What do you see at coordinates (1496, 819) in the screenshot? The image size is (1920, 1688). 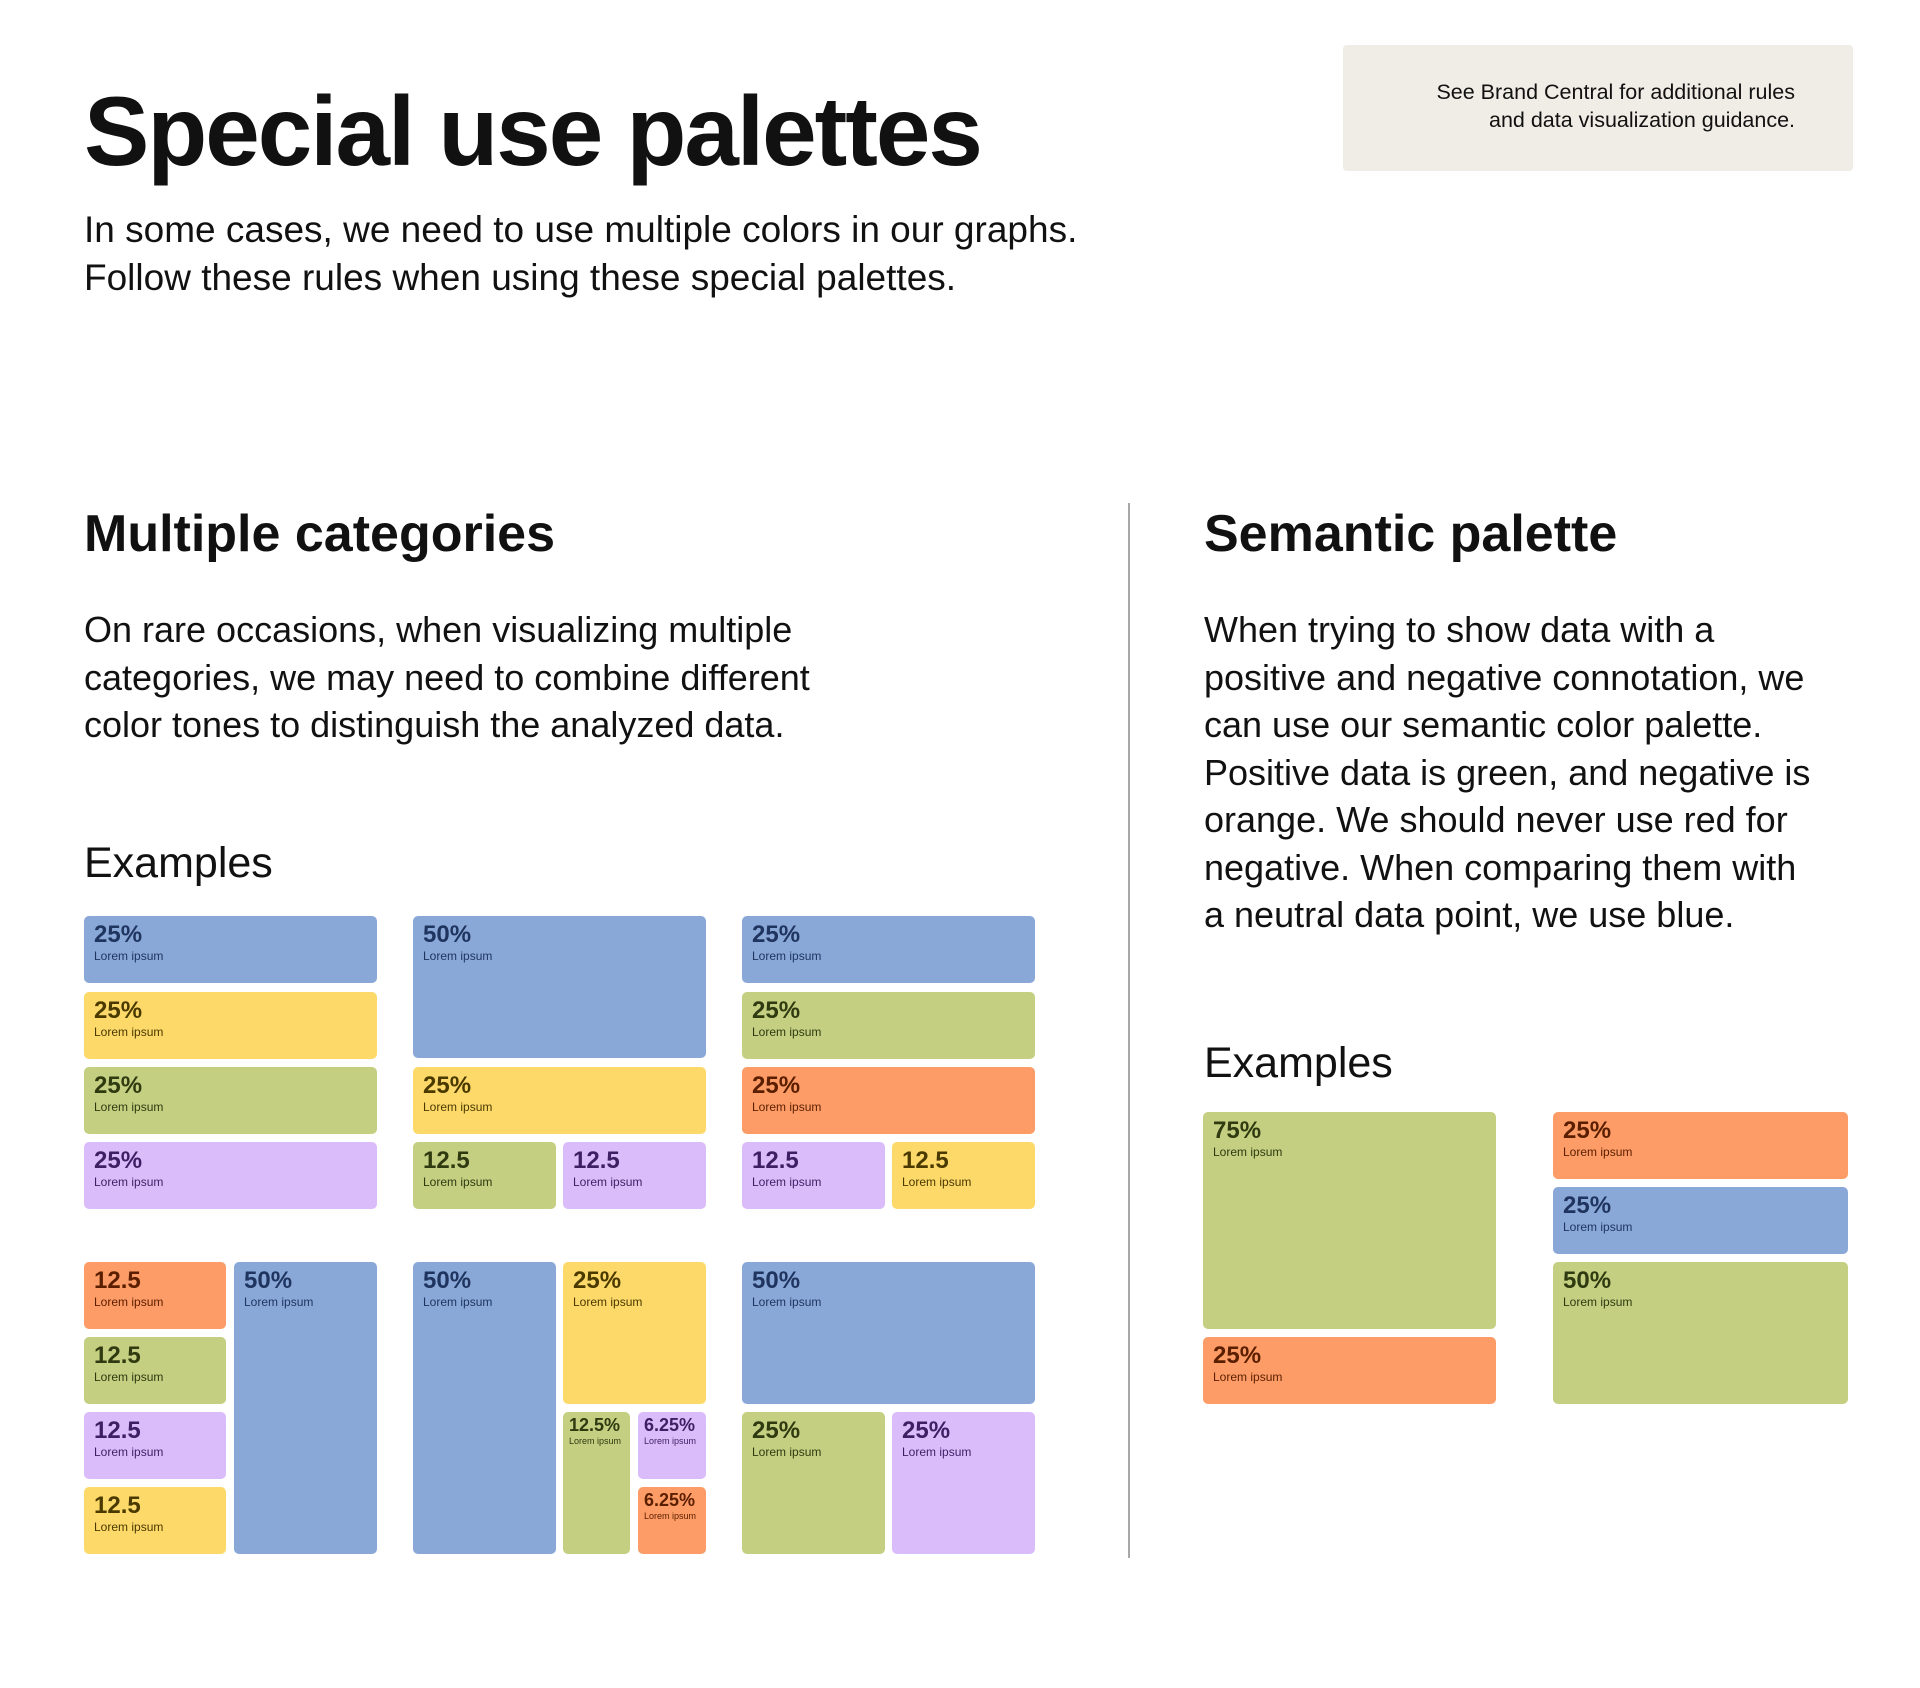 I see `description-line: orange. We should never use red for` at bounding box center [1496, 819].